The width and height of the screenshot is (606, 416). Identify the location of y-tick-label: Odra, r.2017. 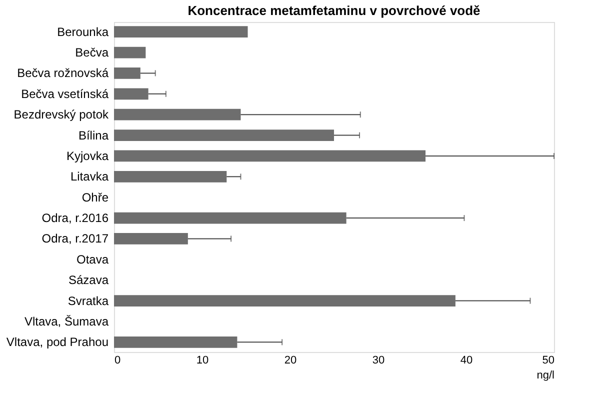
(75, 239).